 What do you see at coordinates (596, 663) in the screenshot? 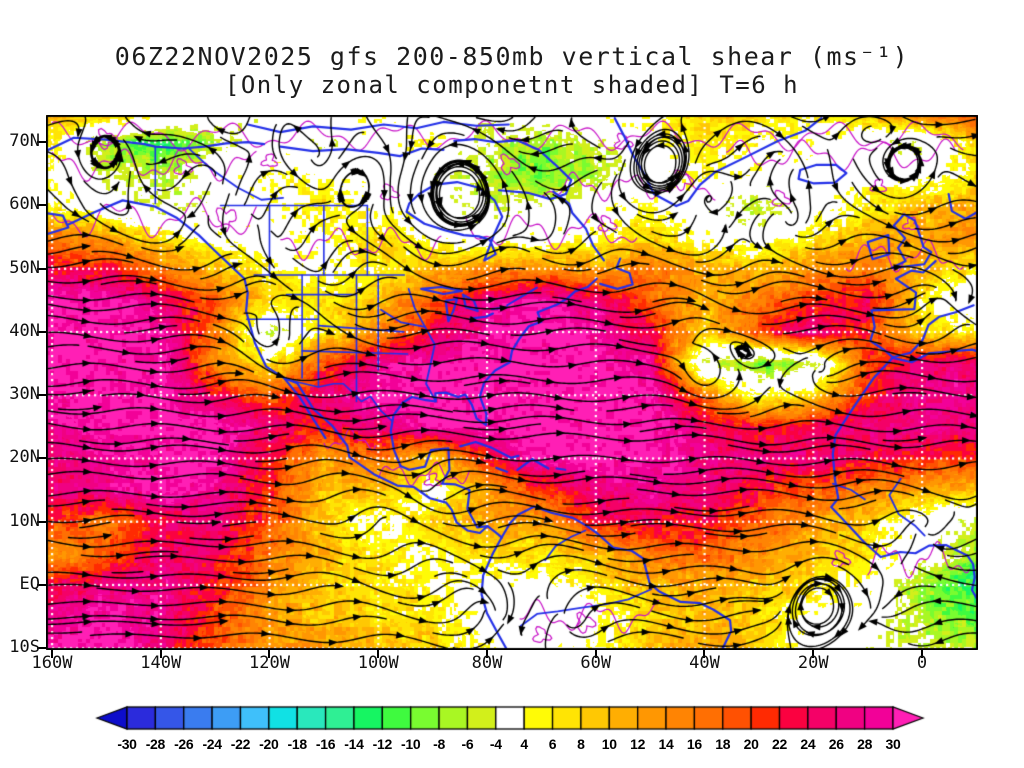
I see `lon-tick-label: 60W` at bounding box center [596, 663].